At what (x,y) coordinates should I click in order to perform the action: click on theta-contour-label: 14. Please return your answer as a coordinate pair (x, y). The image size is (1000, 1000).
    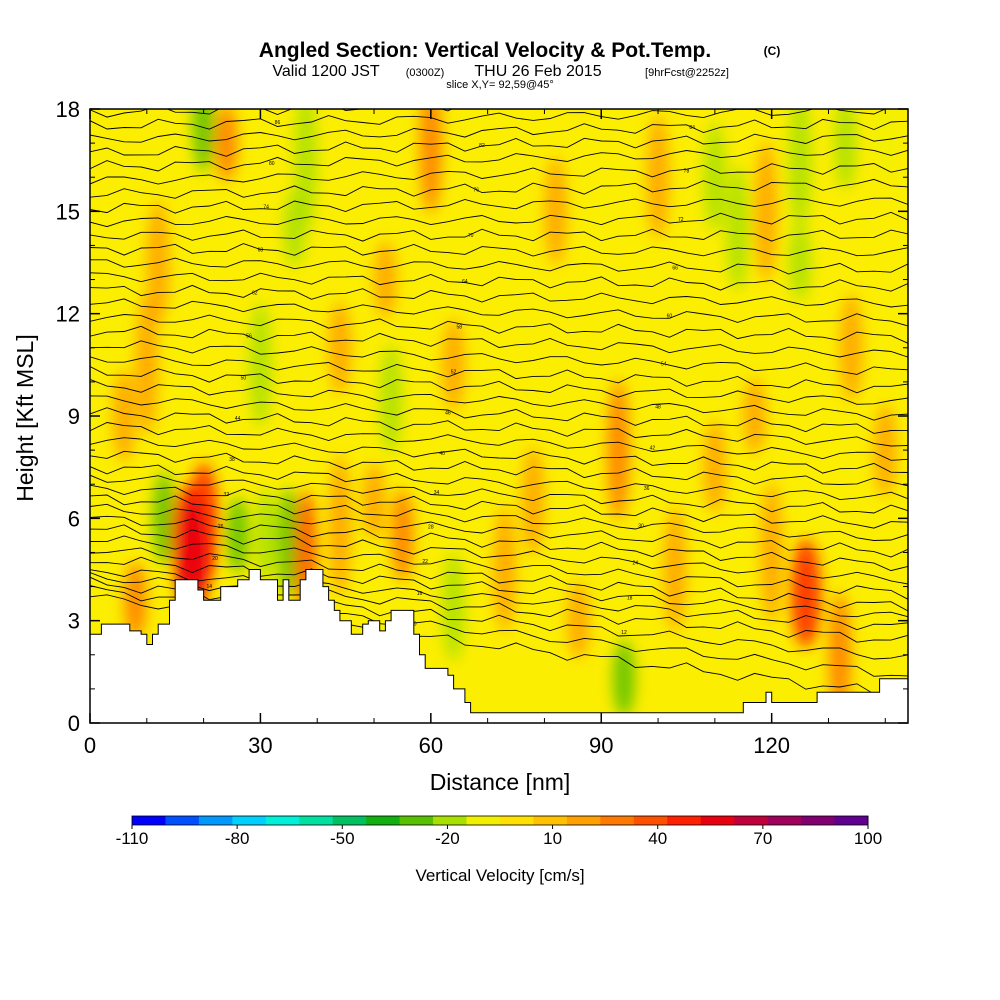
    Looking at the image, I should click on (210, 587).